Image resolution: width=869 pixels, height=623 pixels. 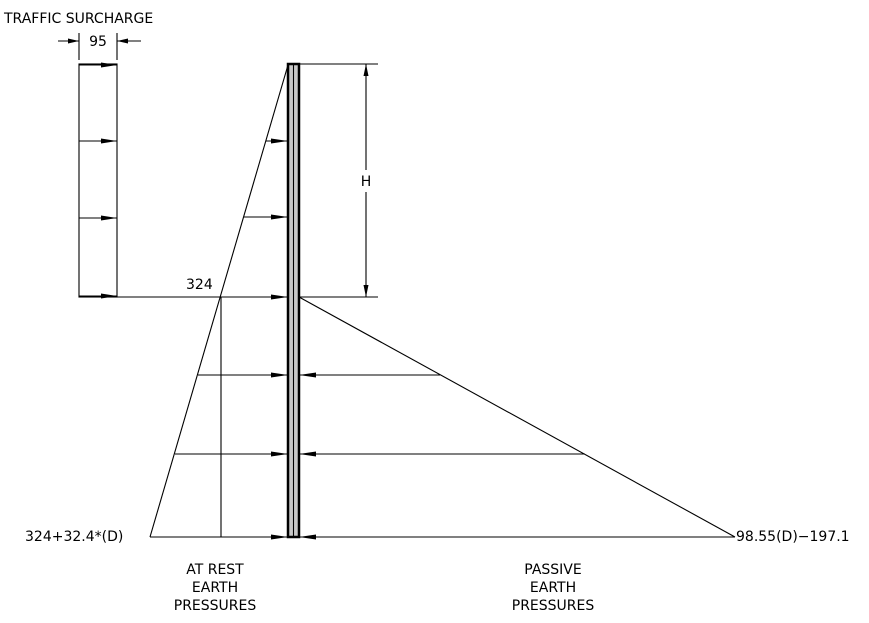 What do you see at coordinates (366, 291) in the screenshot?
I see `h-dim-arrow-bottom` at bounding box center [366, 291].